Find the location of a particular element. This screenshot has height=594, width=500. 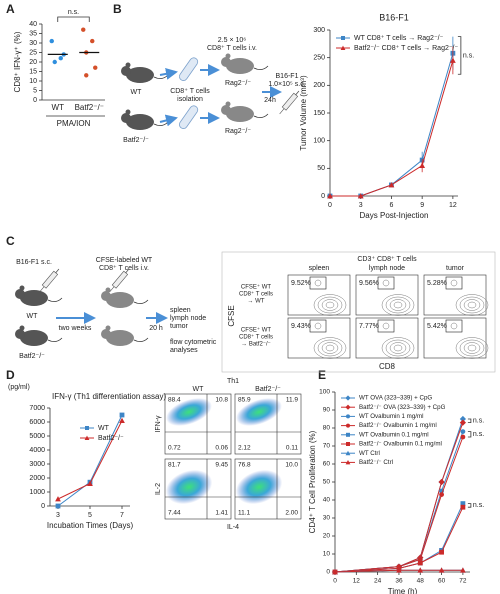

y-tick-label: 0 is located at coordinates (35, 100).